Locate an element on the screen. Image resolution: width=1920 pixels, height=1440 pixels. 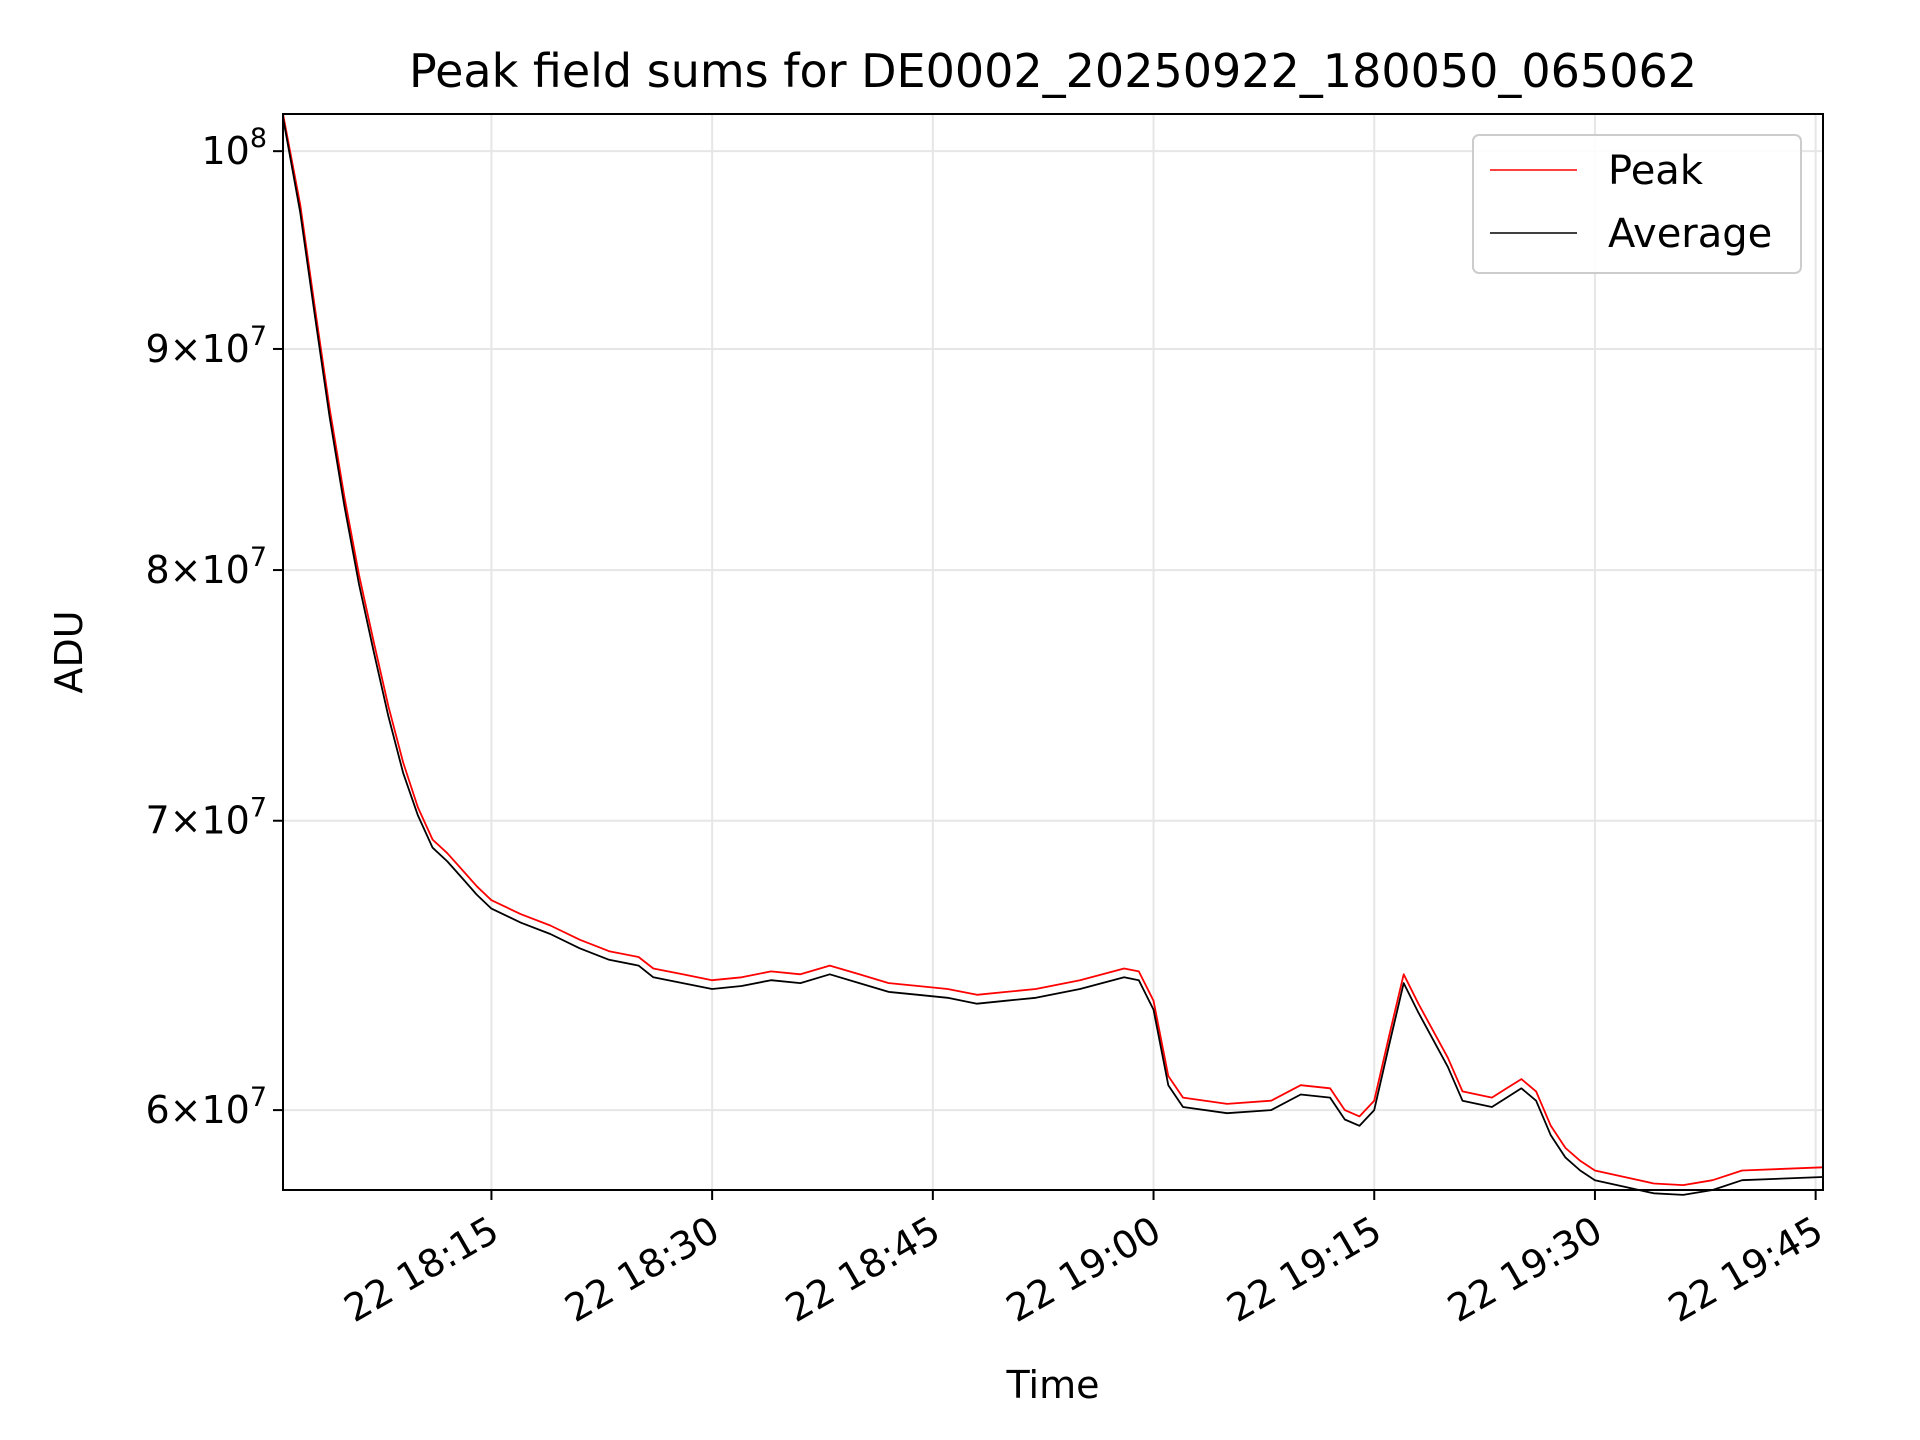
y-axis-ticks: 6×107 7×107 8×107 9×107 108 is located at coordinates (214, 627).